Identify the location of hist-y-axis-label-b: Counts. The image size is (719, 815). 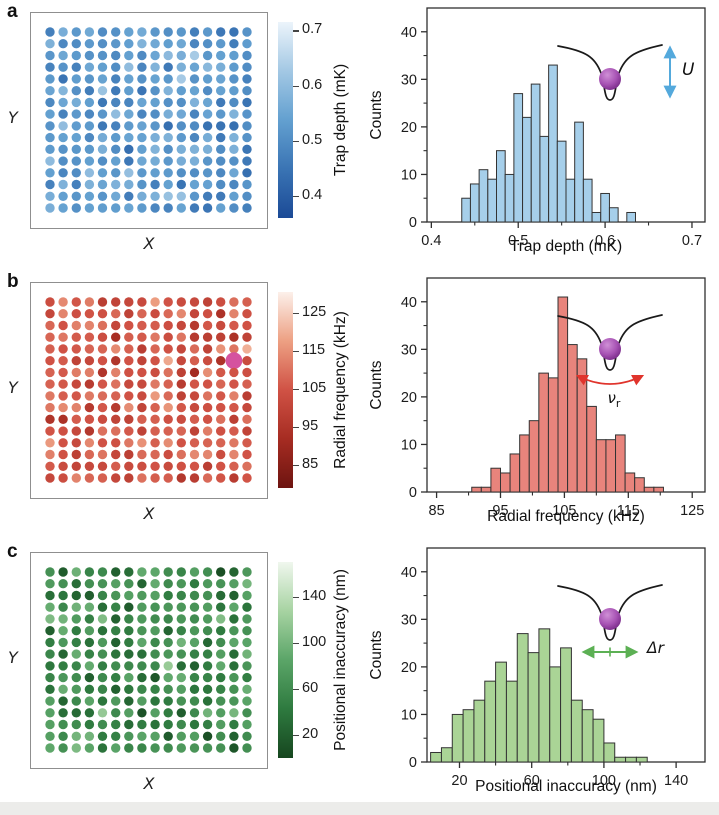
(376, 385).